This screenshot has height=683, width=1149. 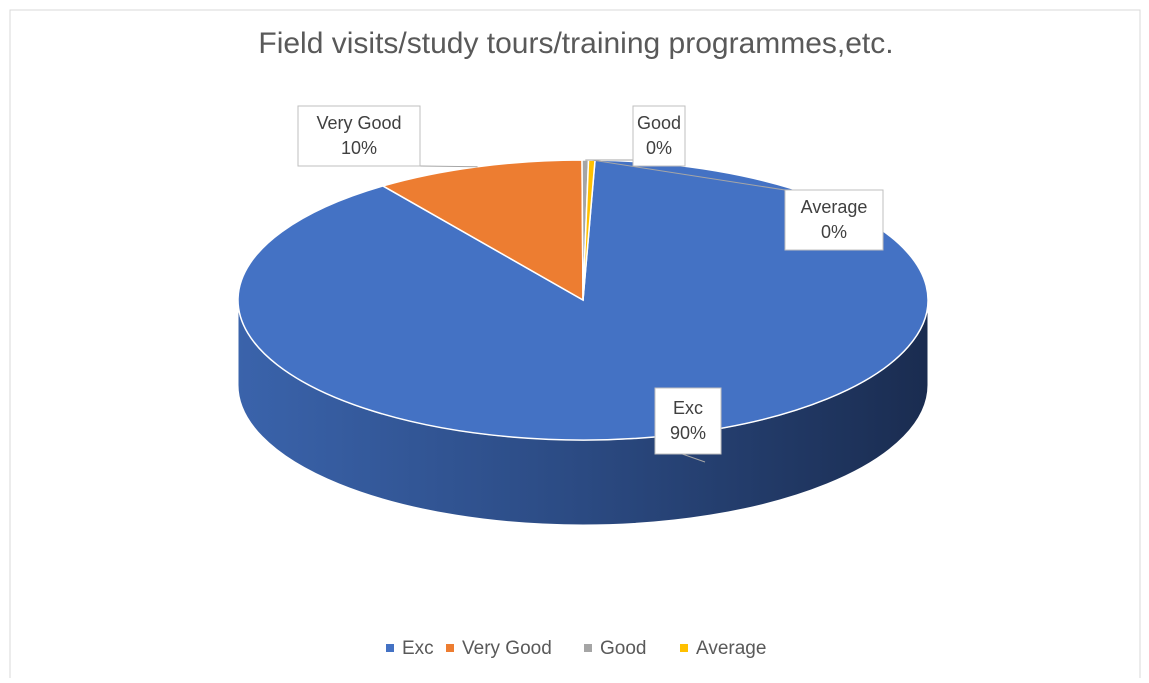 I want to click on legend-label: Exc, so click(x=418, y=648).